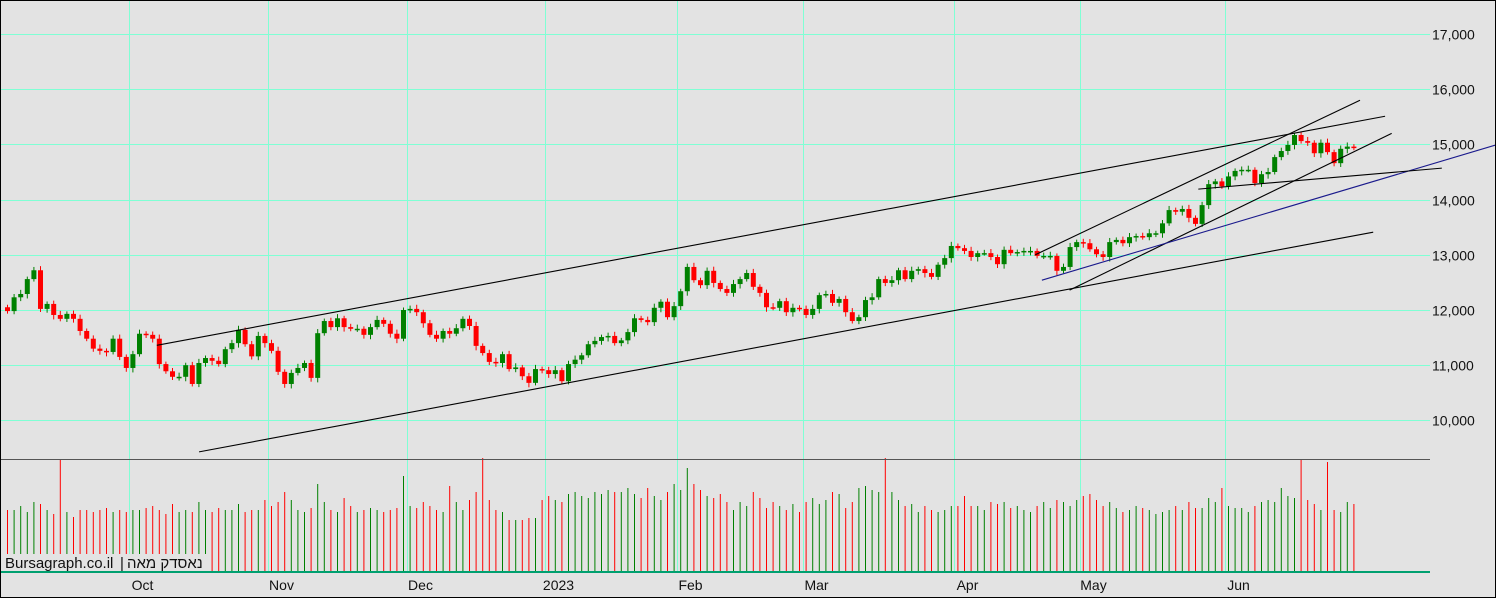 The height and width of the screenshot is (598, 1496). I want to click on x-tick-label: Dec, so click(420, 585).